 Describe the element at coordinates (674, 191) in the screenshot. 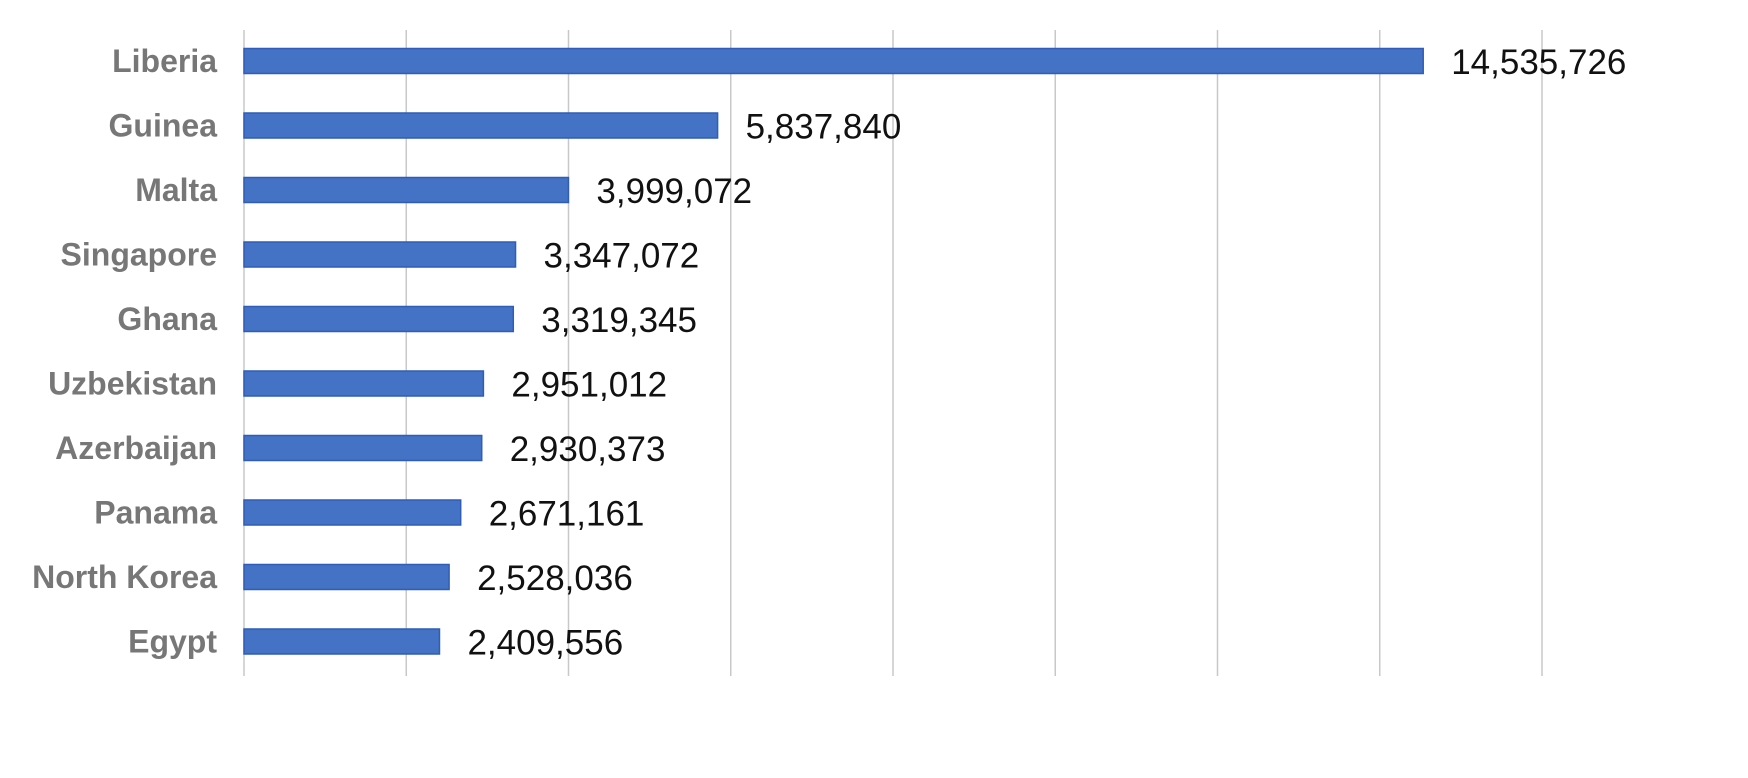

I see `data-label: 3,999,072` at that location.